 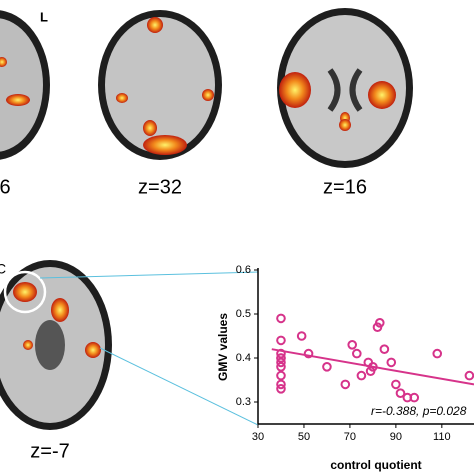 I want to click on y-axis-title: GMV values, so click(x=223, y=347).